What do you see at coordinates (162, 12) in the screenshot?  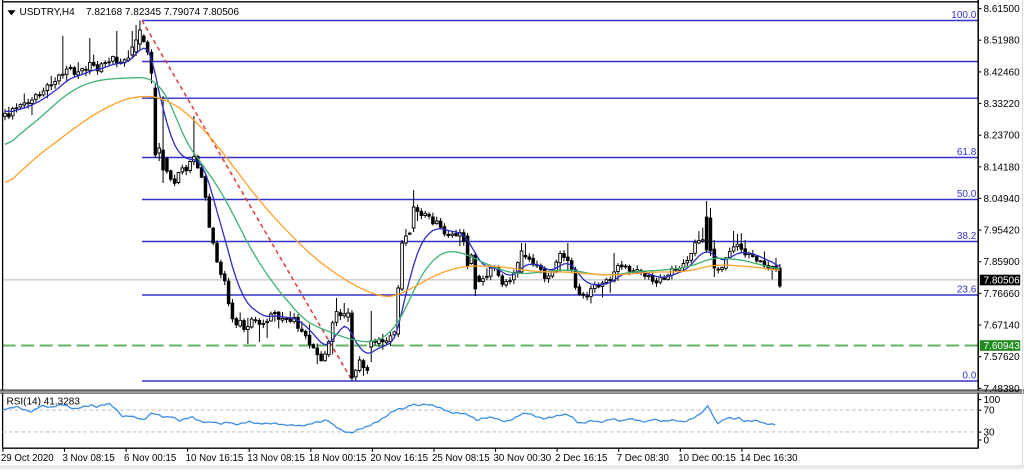 I see `svg-text:7.82168 7.82345 7.79074 7.8050: 7.82168 7.82345 7.79074 7.80506` at bounding box center [162, 12].